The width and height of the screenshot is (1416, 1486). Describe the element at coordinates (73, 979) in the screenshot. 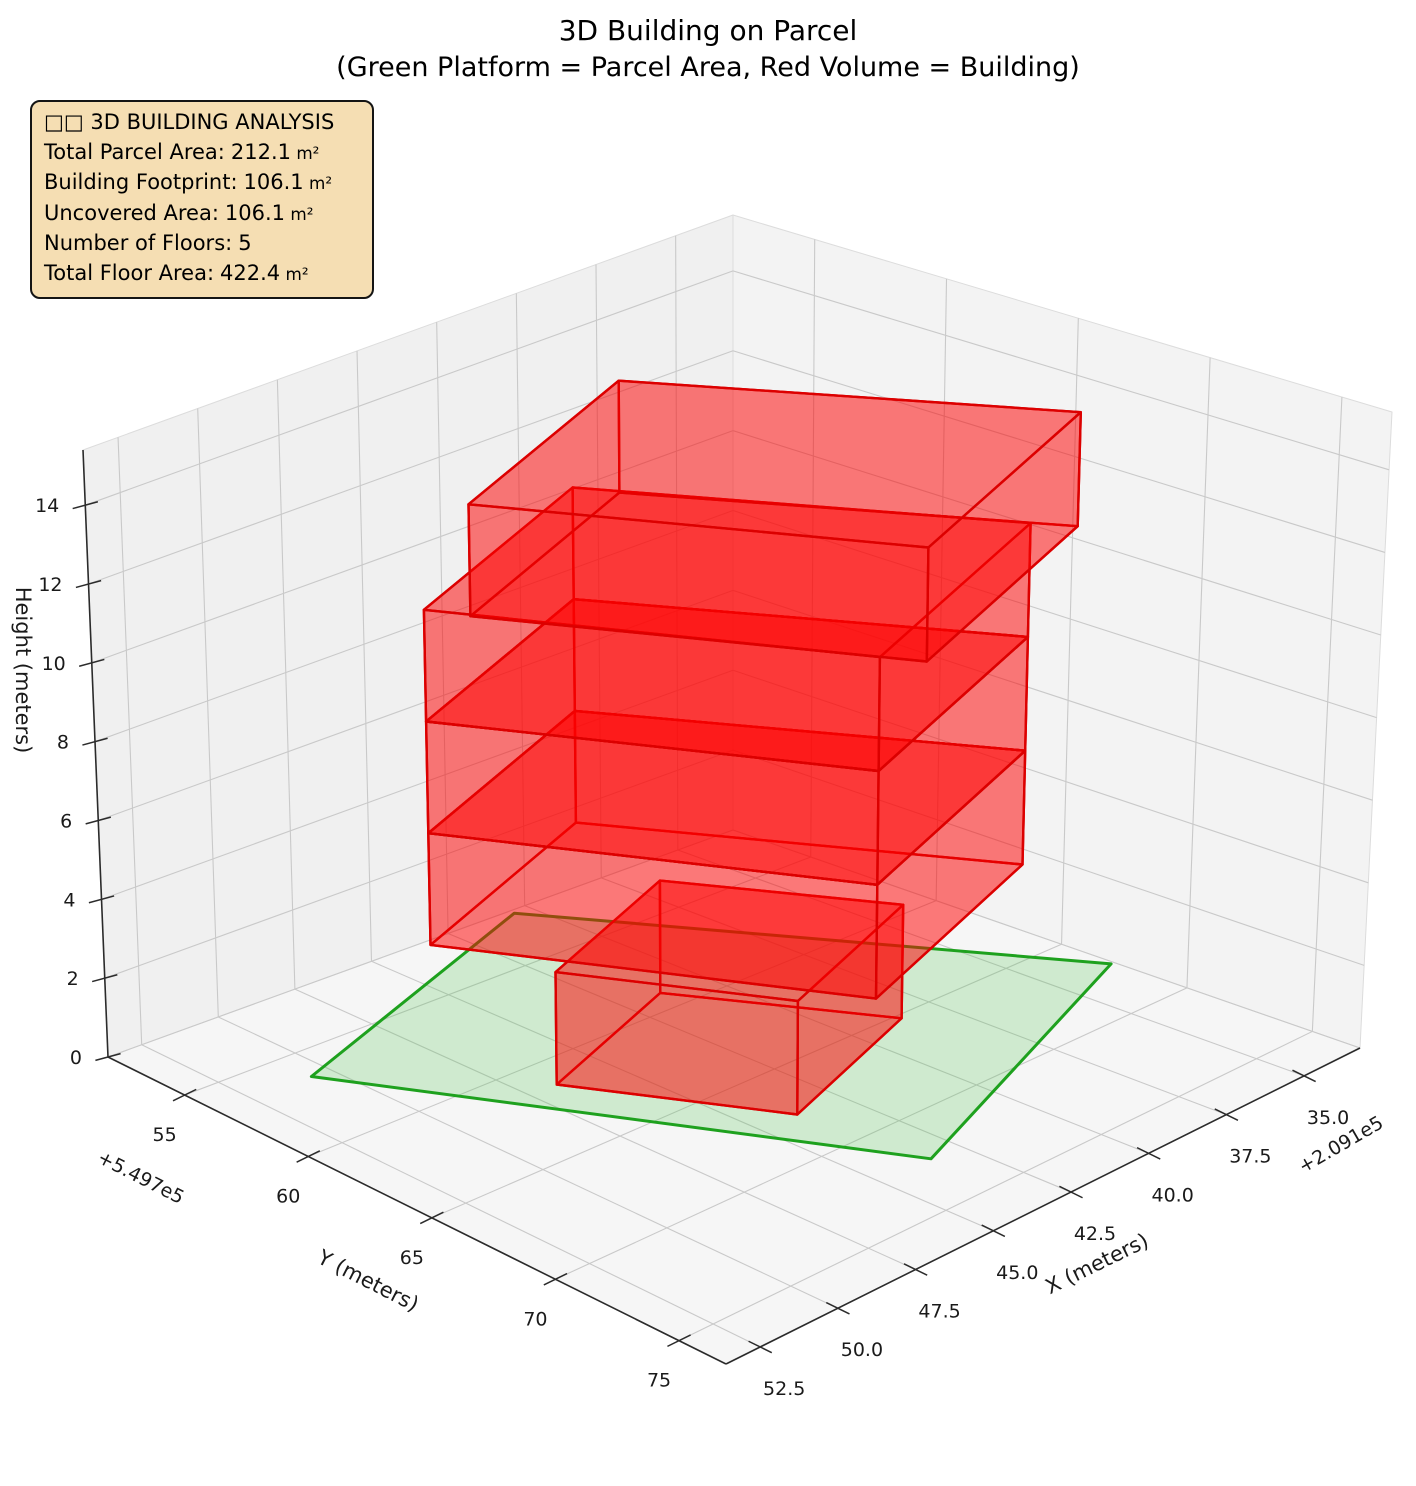

I see `z-tick-label: 2` at that location.